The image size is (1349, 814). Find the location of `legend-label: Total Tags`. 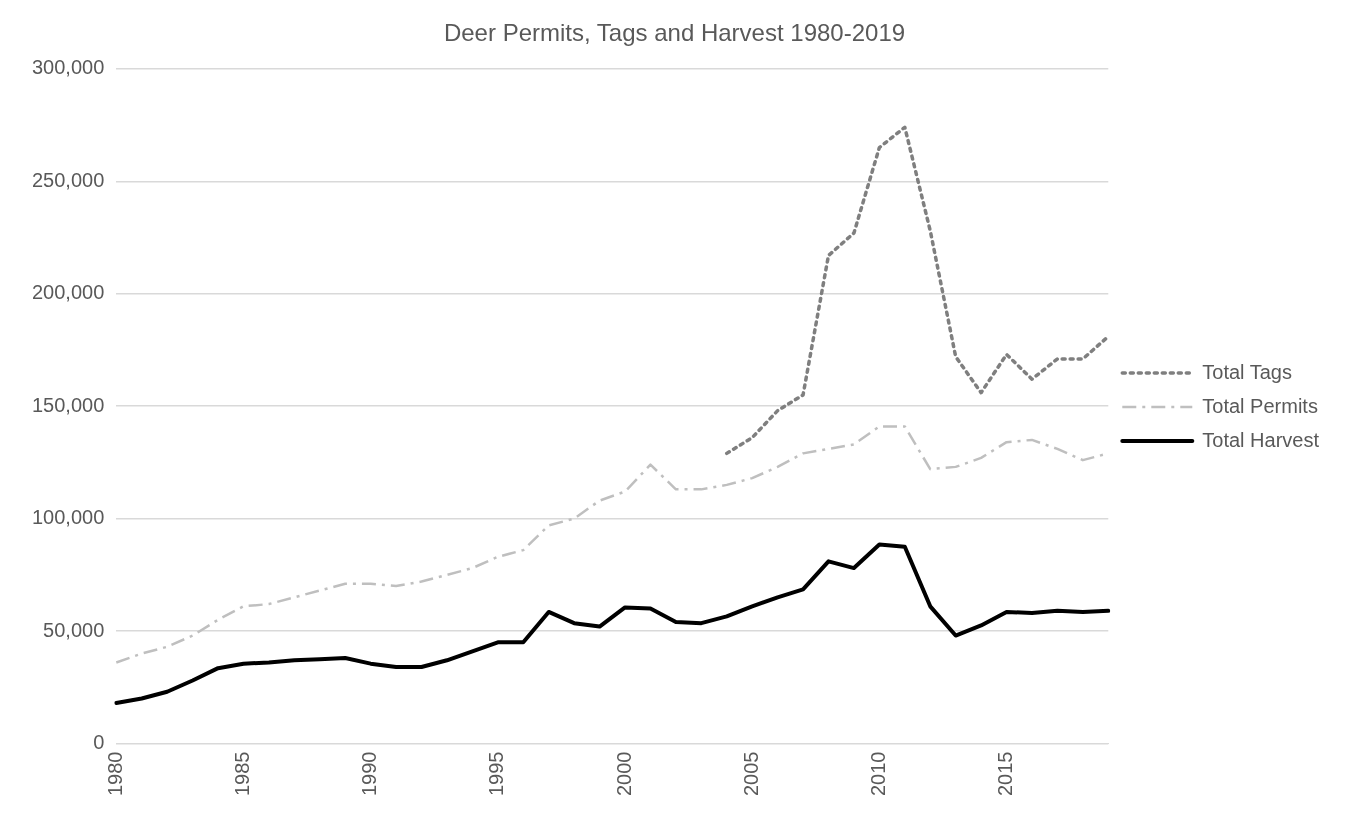

legend-label: Total Tags is located at coordinates (1247, 371).